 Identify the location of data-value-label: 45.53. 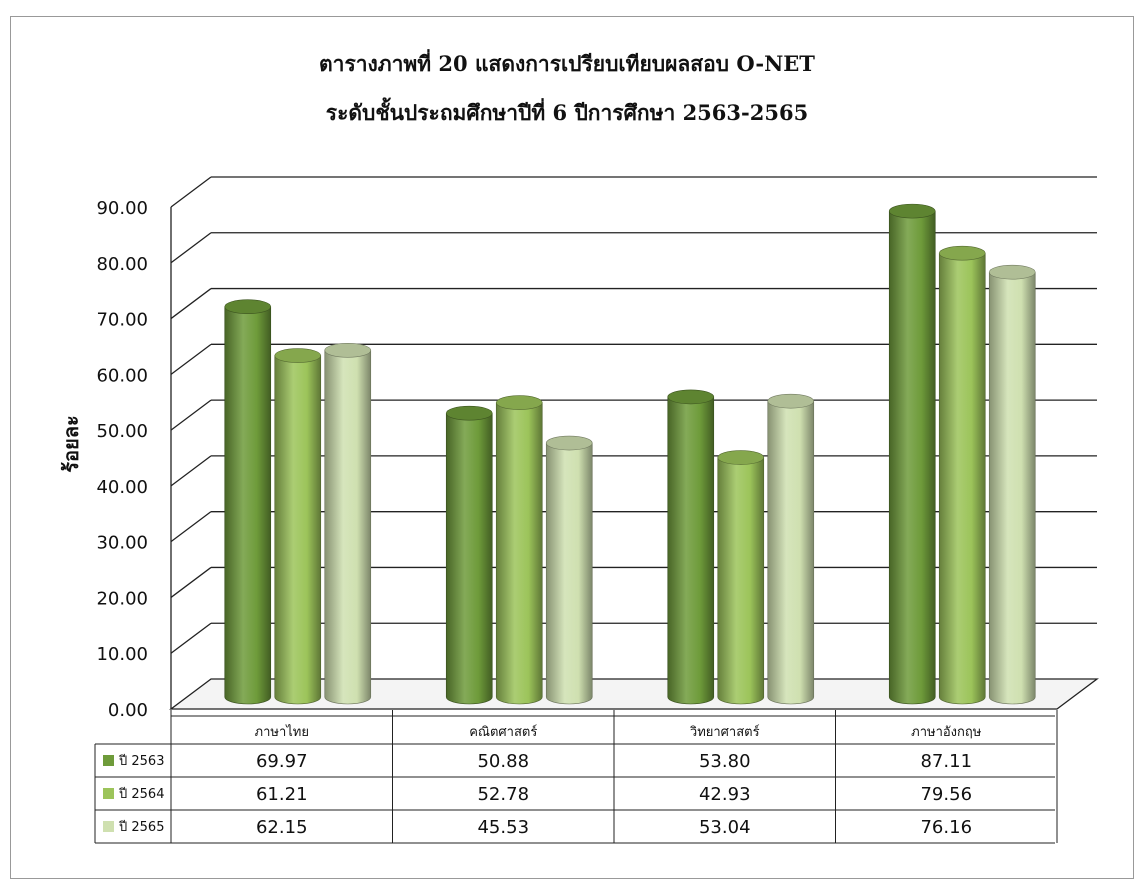
(503, 827).